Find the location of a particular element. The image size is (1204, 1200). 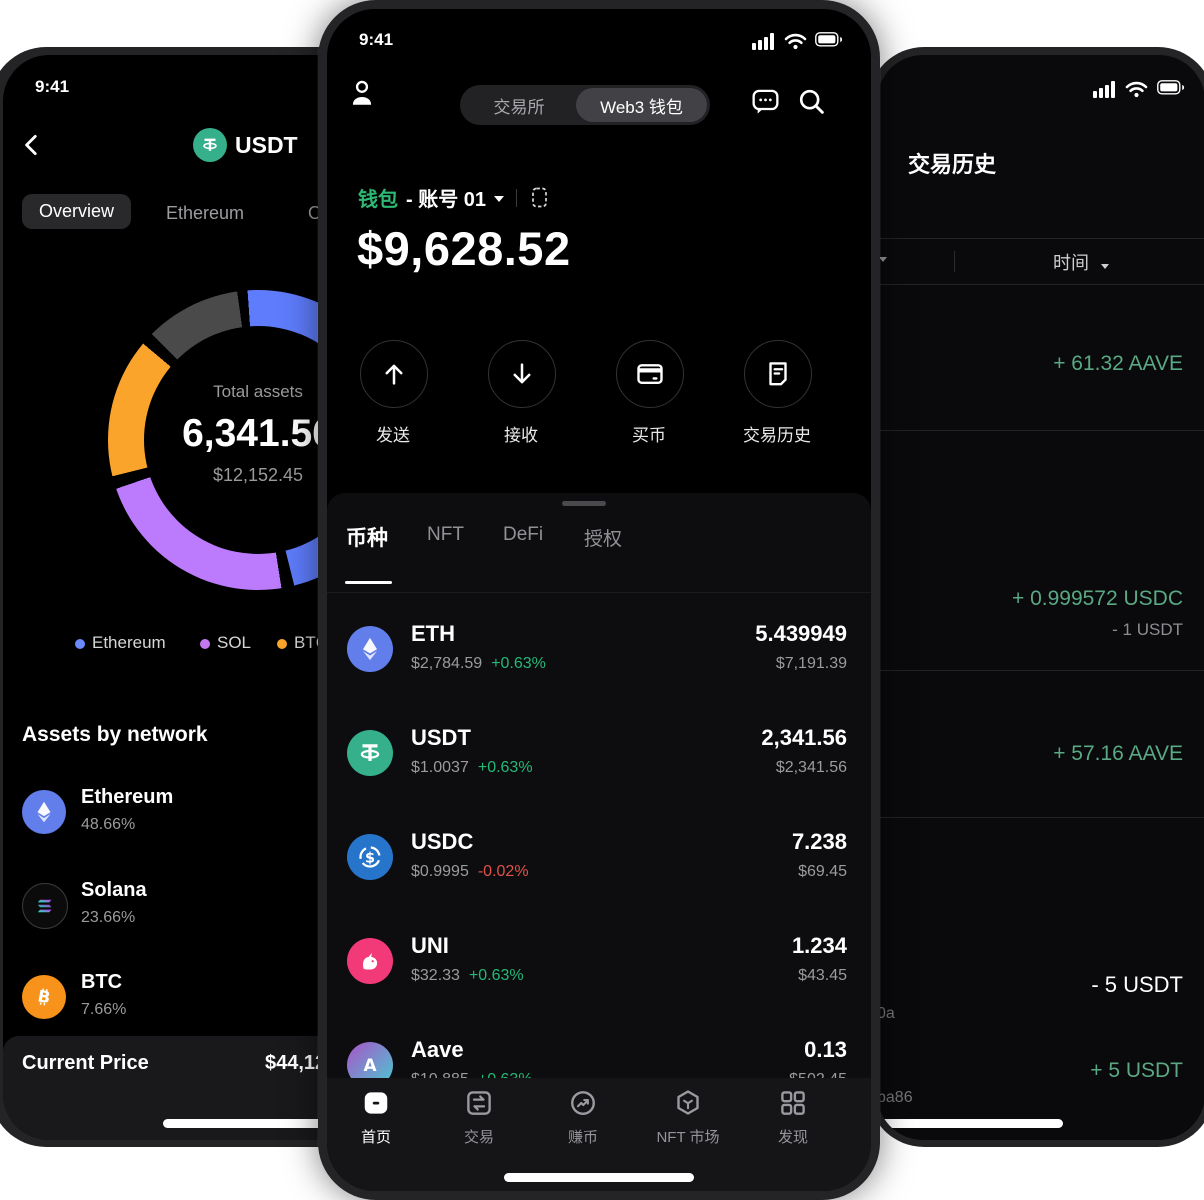

wifi-icon is located at coordinates (795, 41).